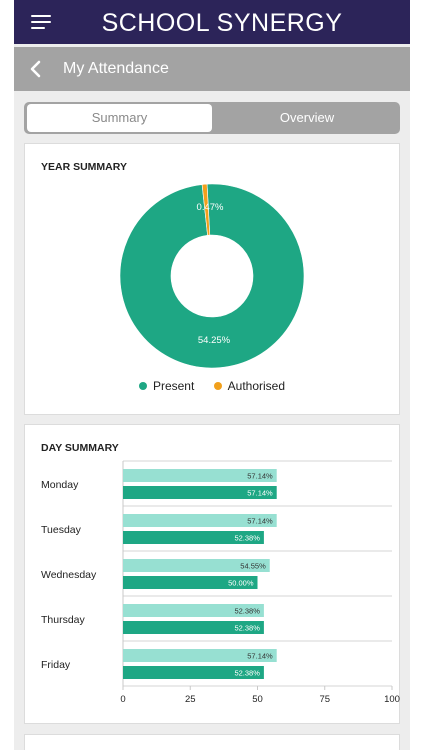 This screenshot has height=750, width=422. I want to click on legend-item-authorised: Authorised, so click(249, 386).